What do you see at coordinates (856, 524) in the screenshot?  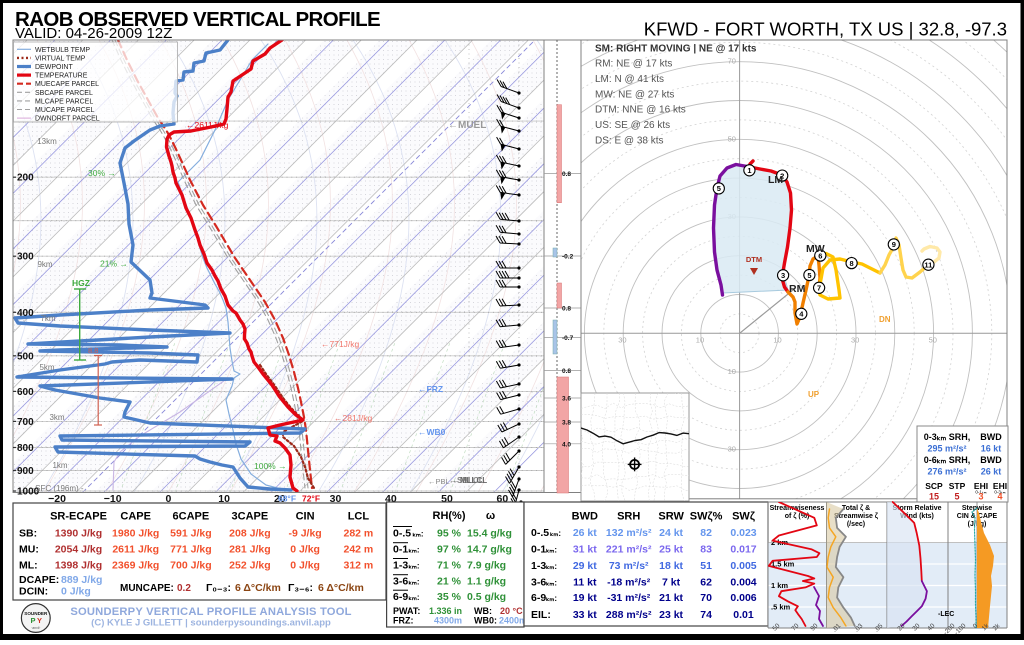 I see `svg-text: (/sec)` at bounding box center [856, 524].